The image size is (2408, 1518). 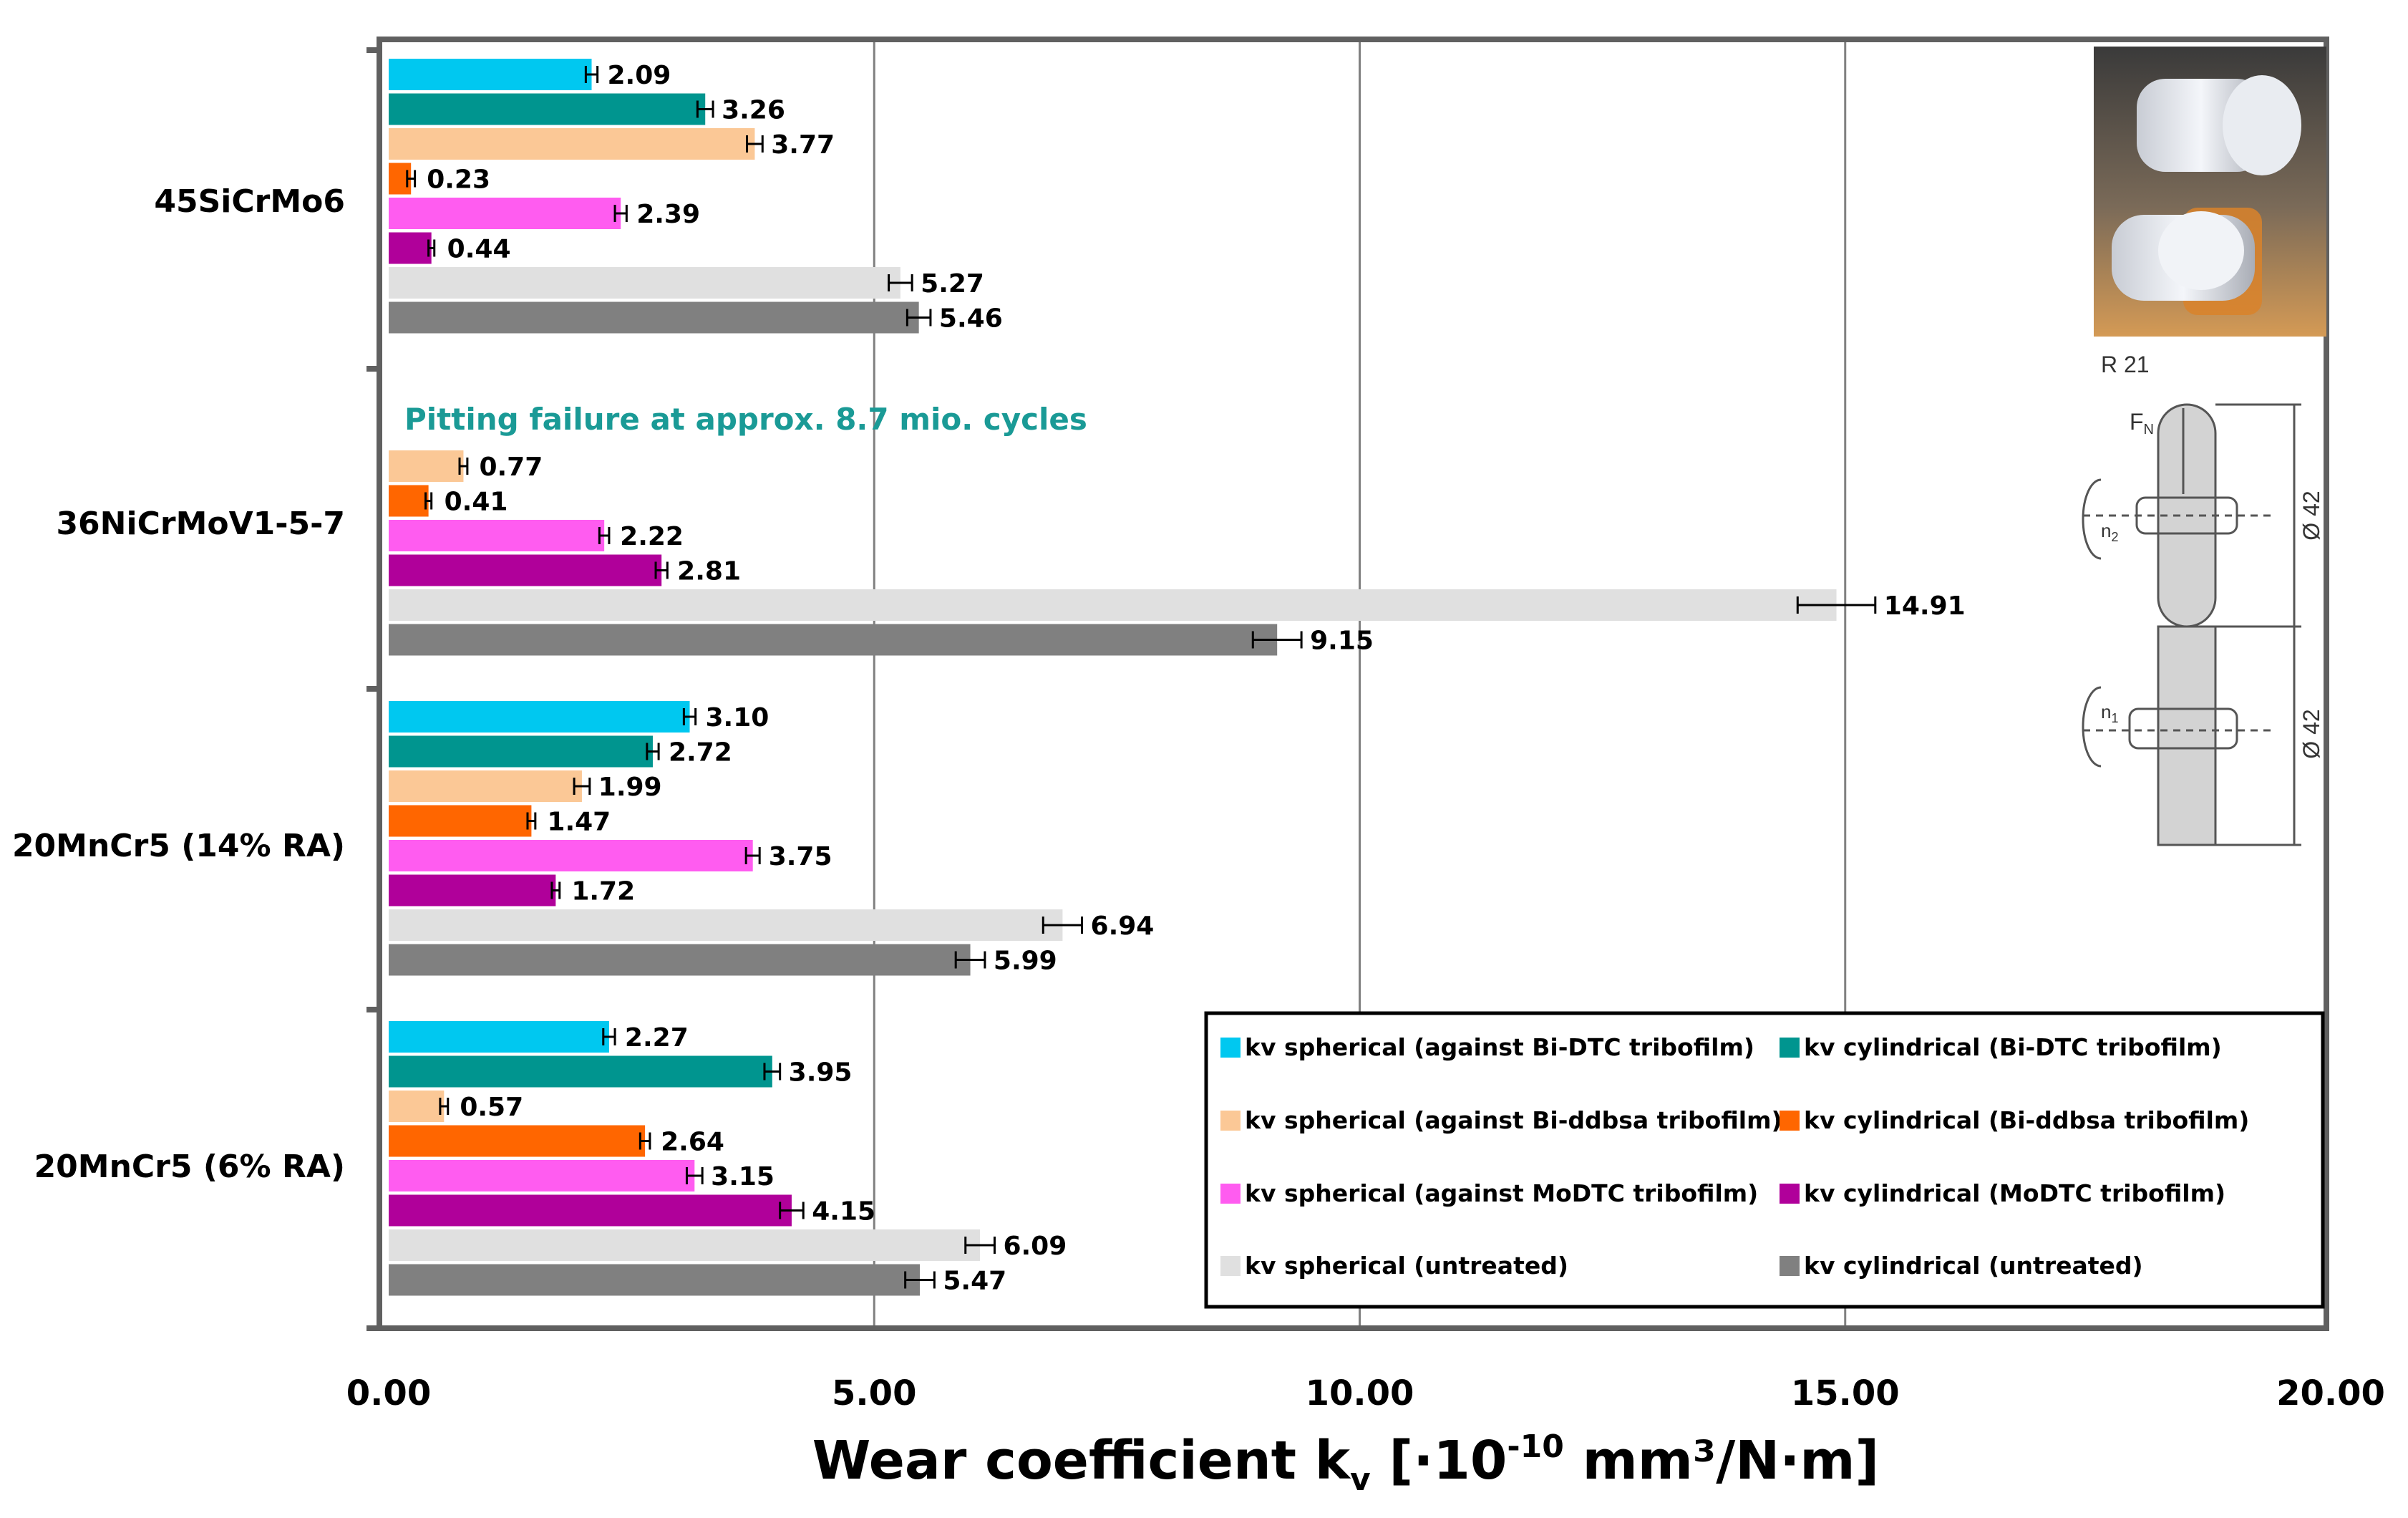 I want to click on legend-label: kv spherical (against MoDTC tribofilm), so click(x=1502, y=1193).